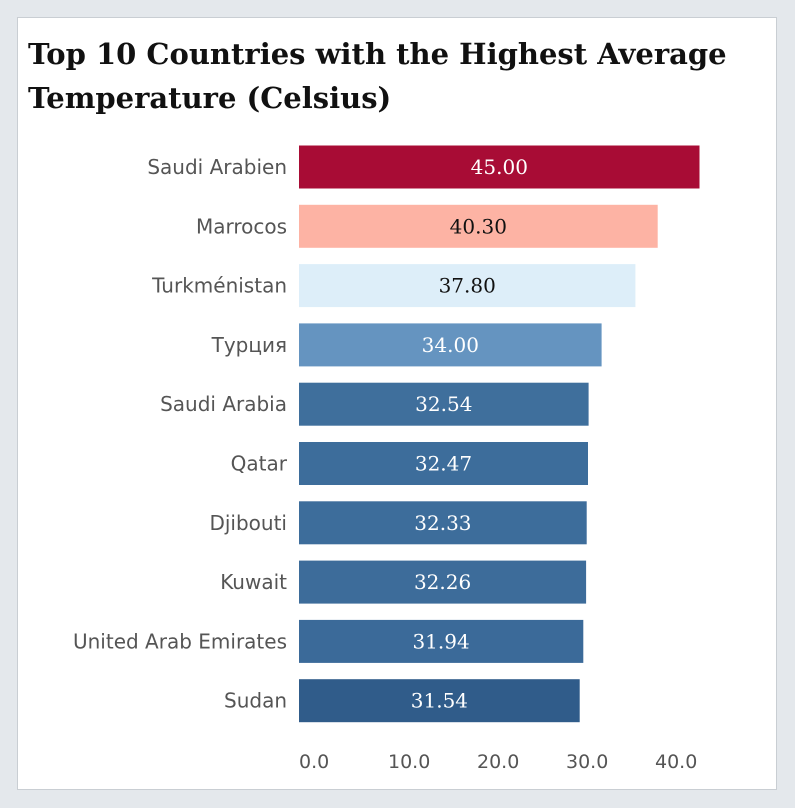  What do you see at coordinates (180, 641) in the screenshot?
I see `category-label: United Arab Emirates` at bounding box center [180, 641].